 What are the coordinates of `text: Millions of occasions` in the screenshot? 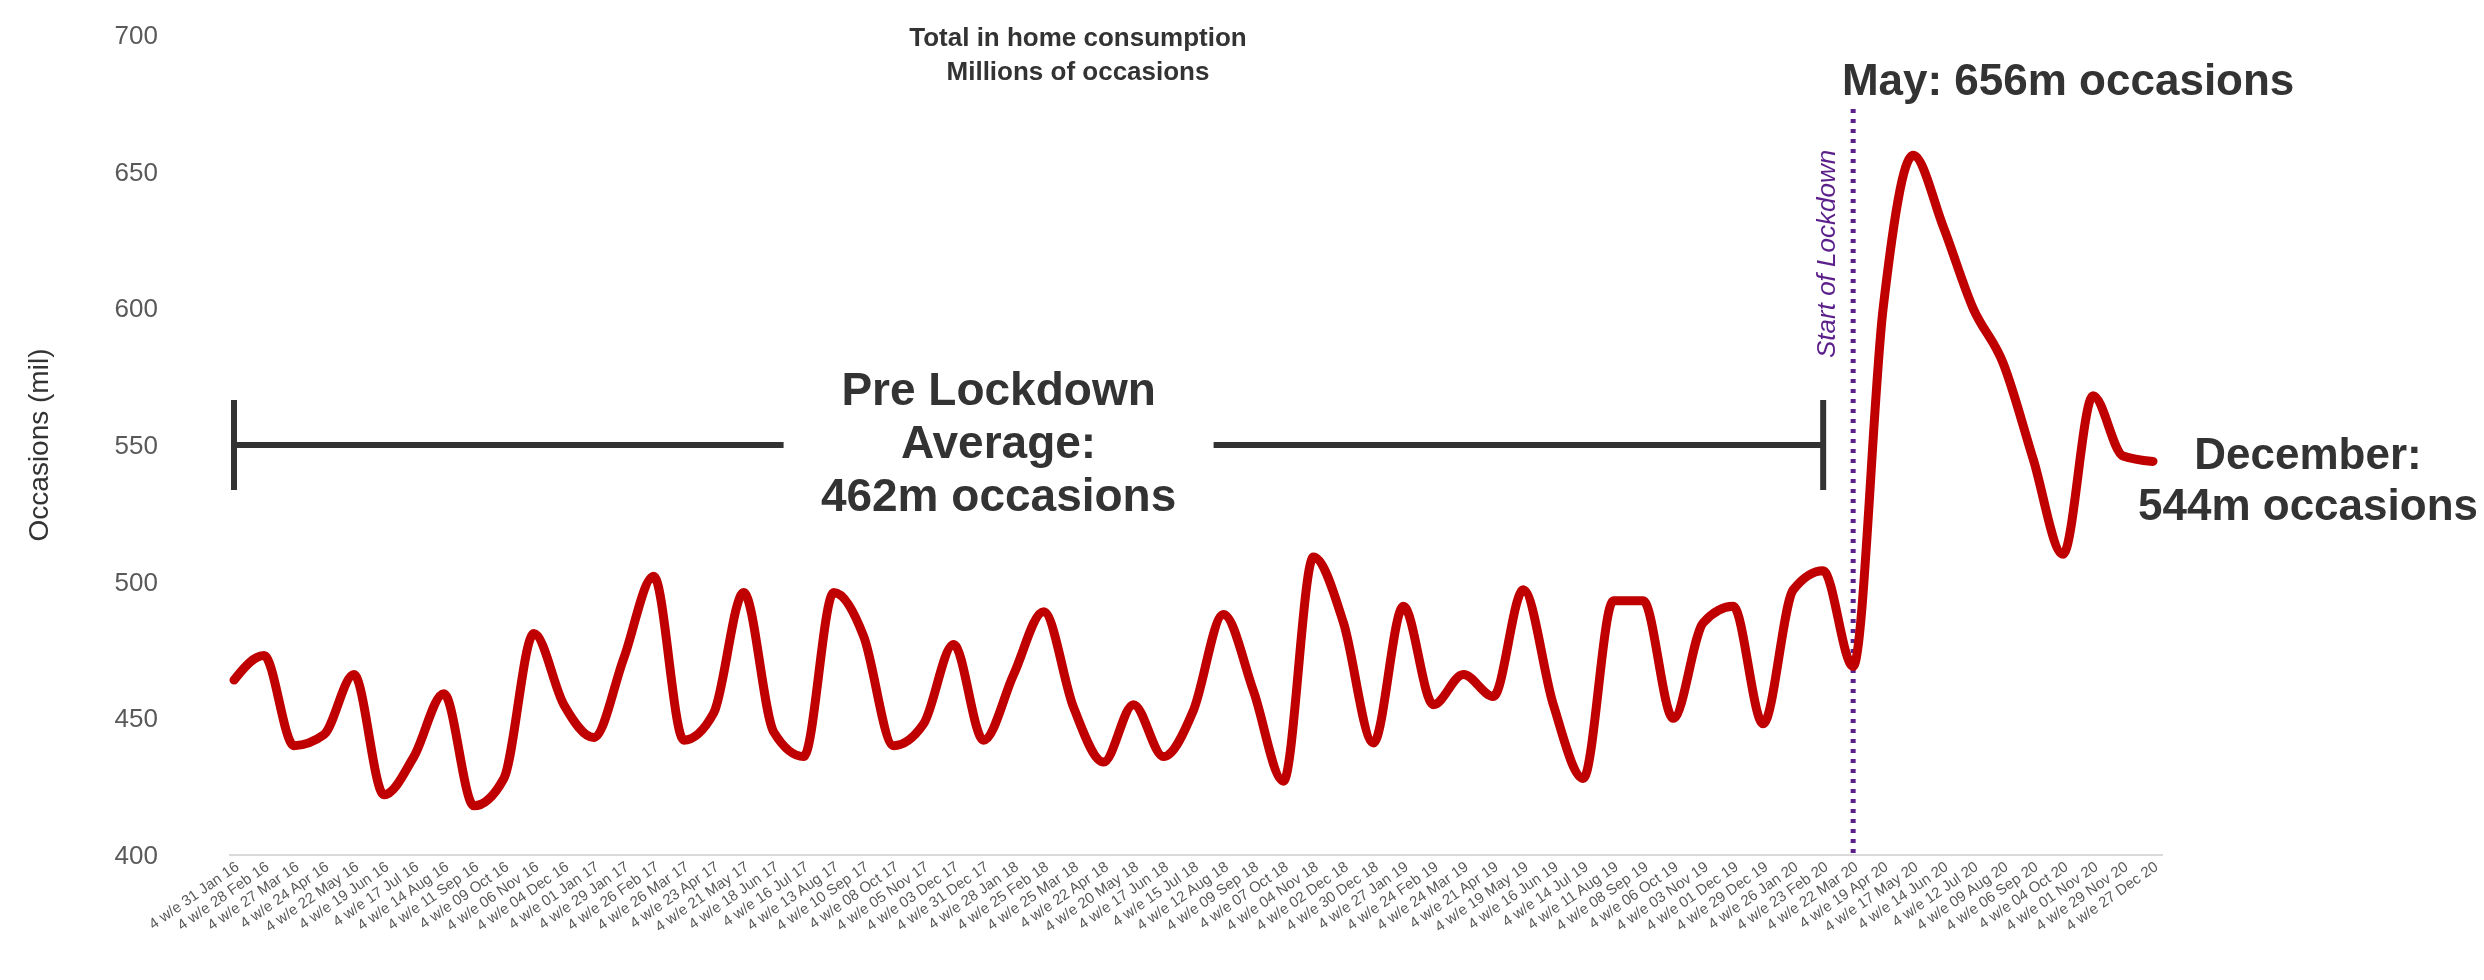 It's located at (1078, 71).